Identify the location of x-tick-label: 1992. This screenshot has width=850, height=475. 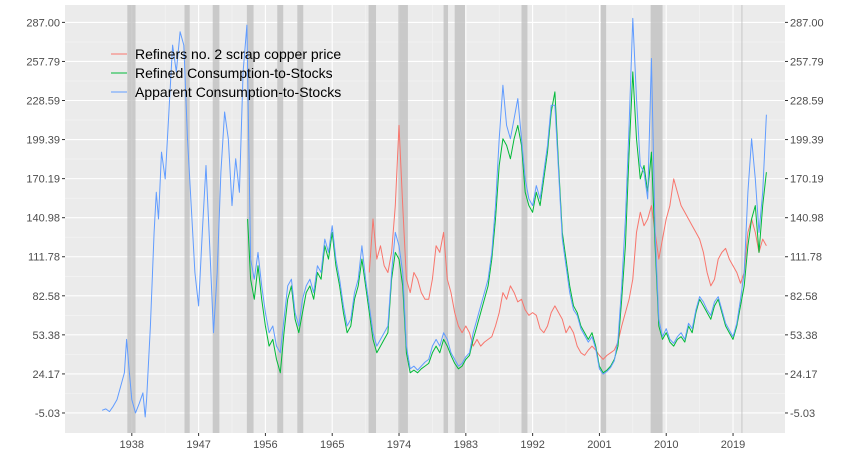
(532, 445).